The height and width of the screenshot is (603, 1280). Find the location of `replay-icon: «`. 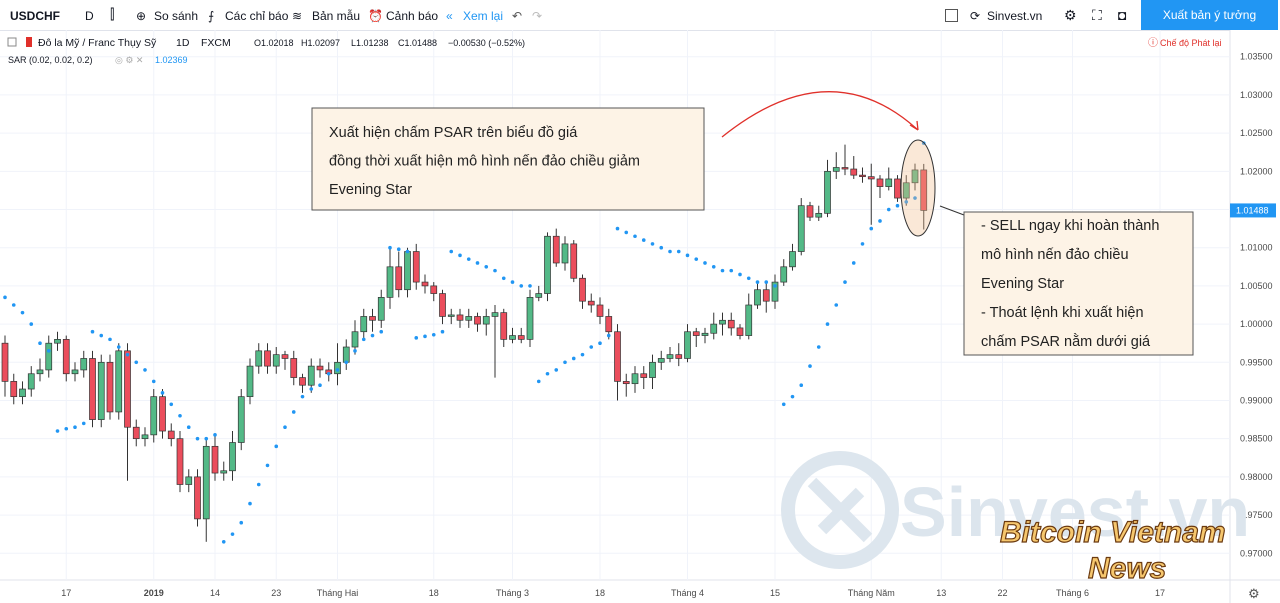

replay-icon: « is located at coordinates (449, 16).